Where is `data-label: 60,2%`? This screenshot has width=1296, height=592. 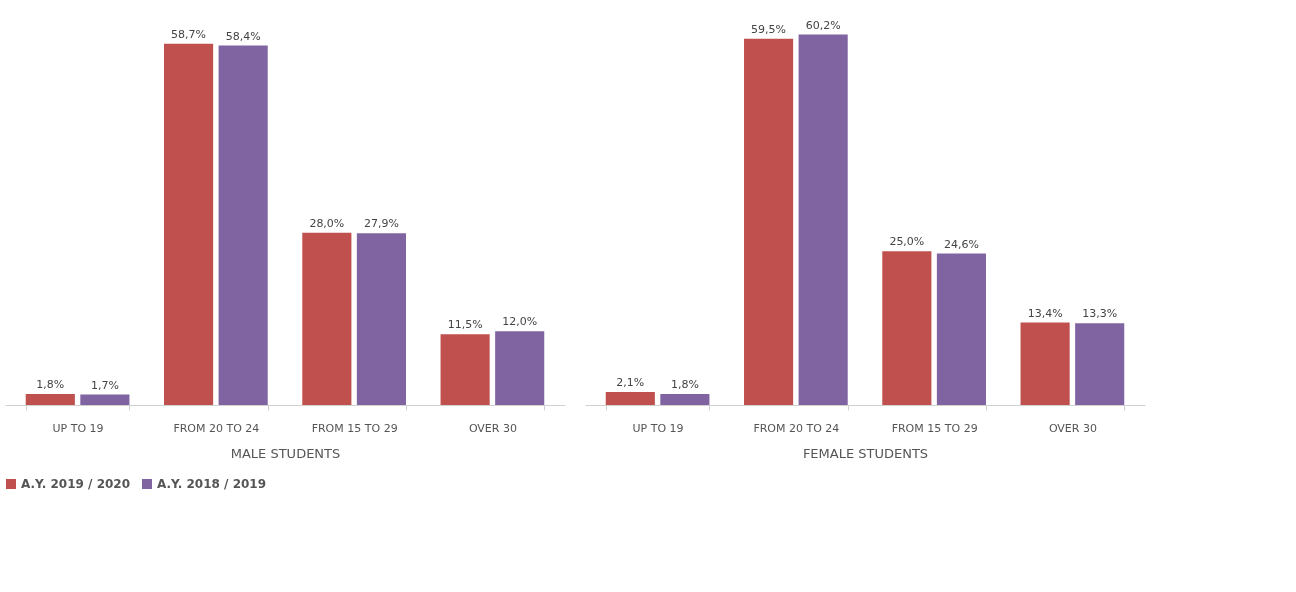 data-label: 60,2% is located at coordinates (823, 25).